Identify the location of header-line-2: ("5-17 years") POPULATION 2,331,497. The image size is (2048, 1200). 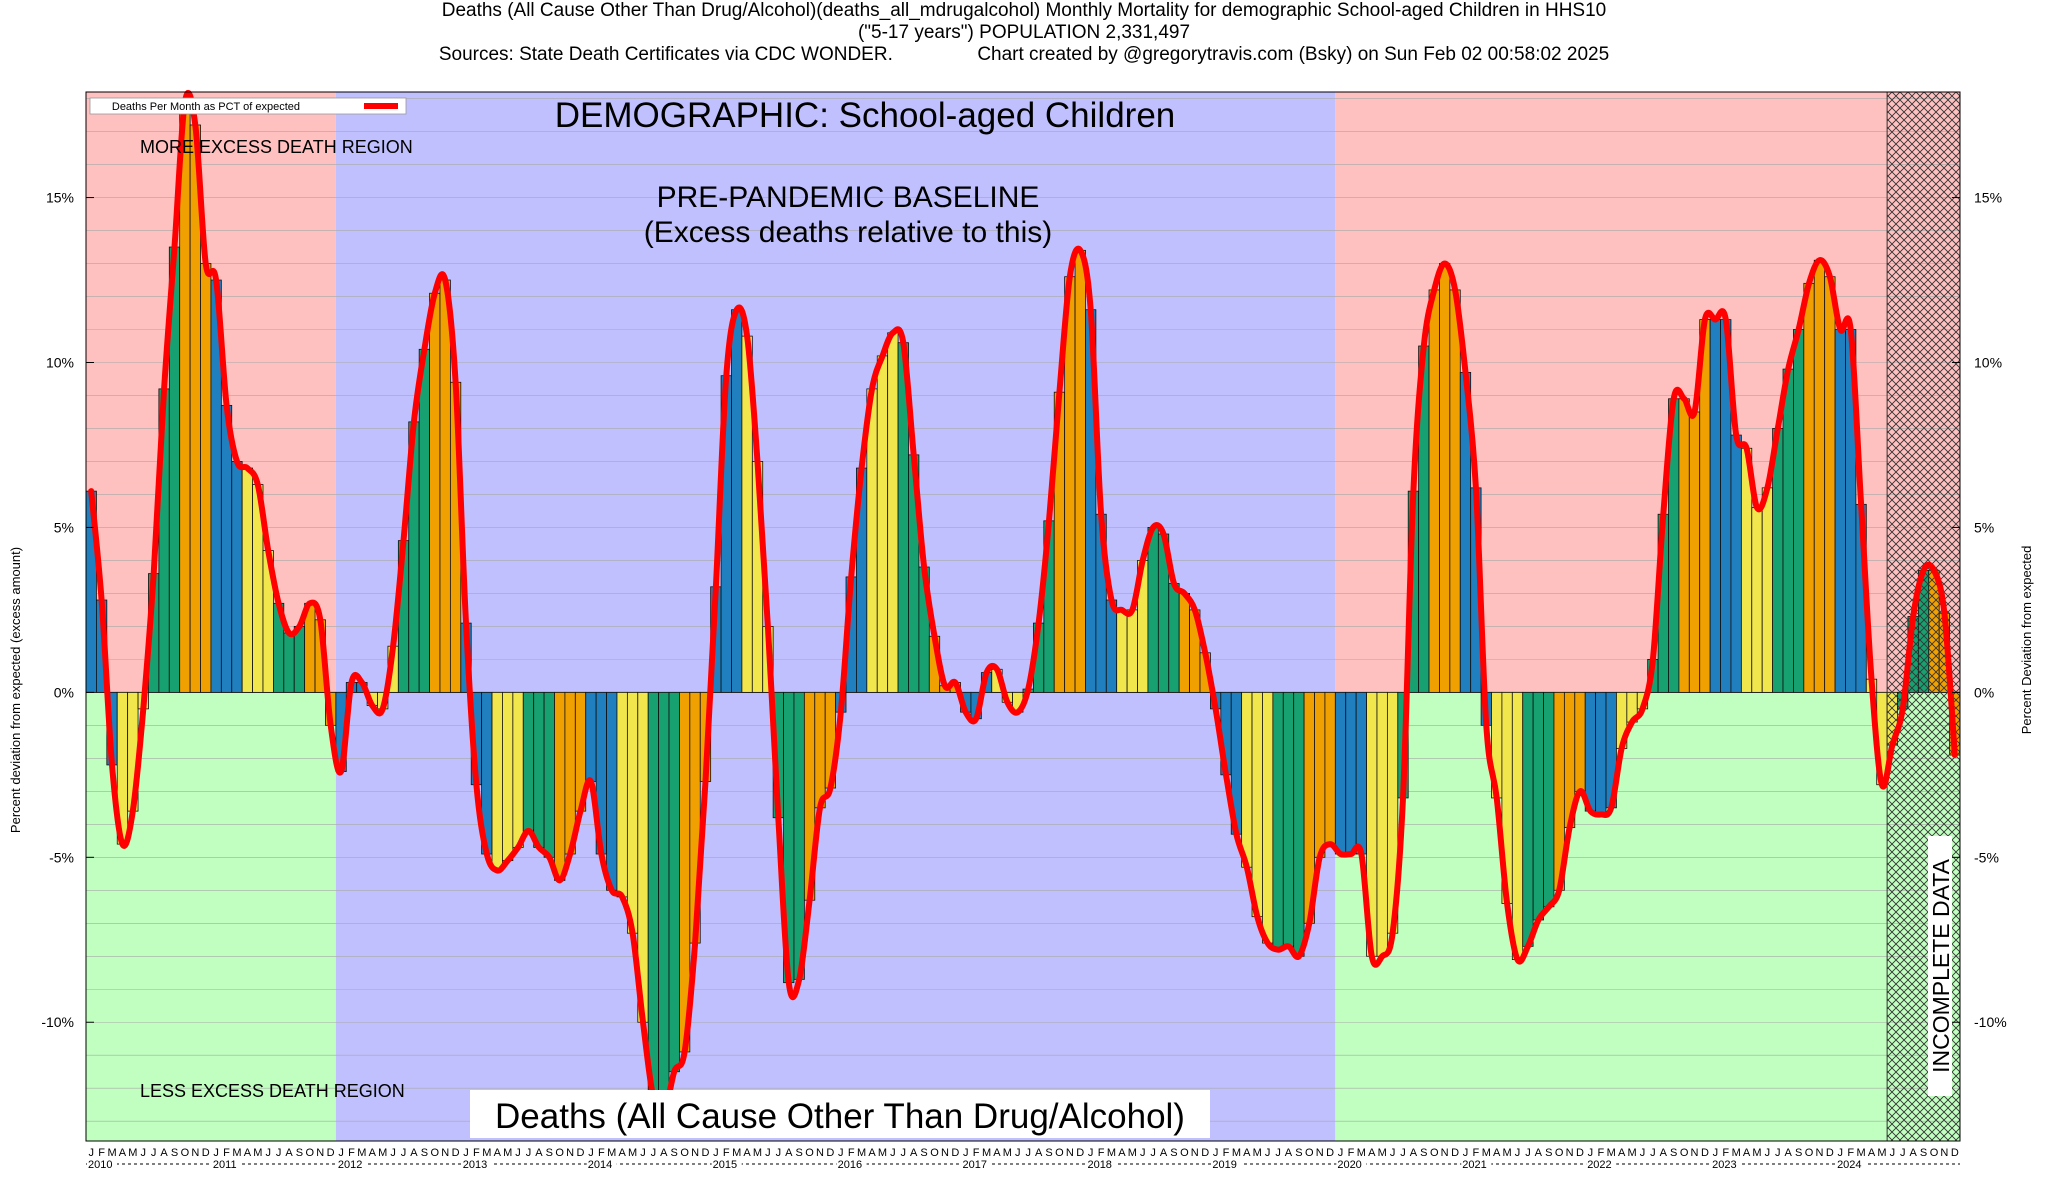
(1024, 32).